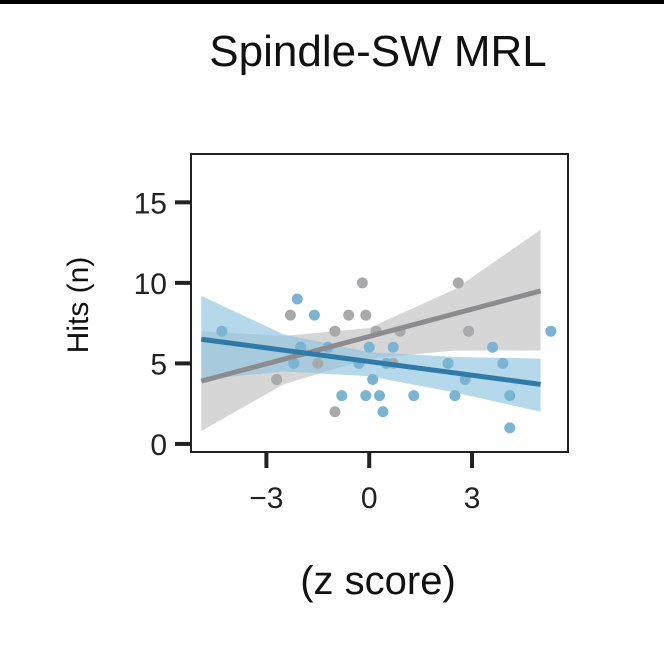 Image resolution: width=664 pixels, height=658 pixels. I want to click on x-tick-label-2: 3, so click(472, 498).